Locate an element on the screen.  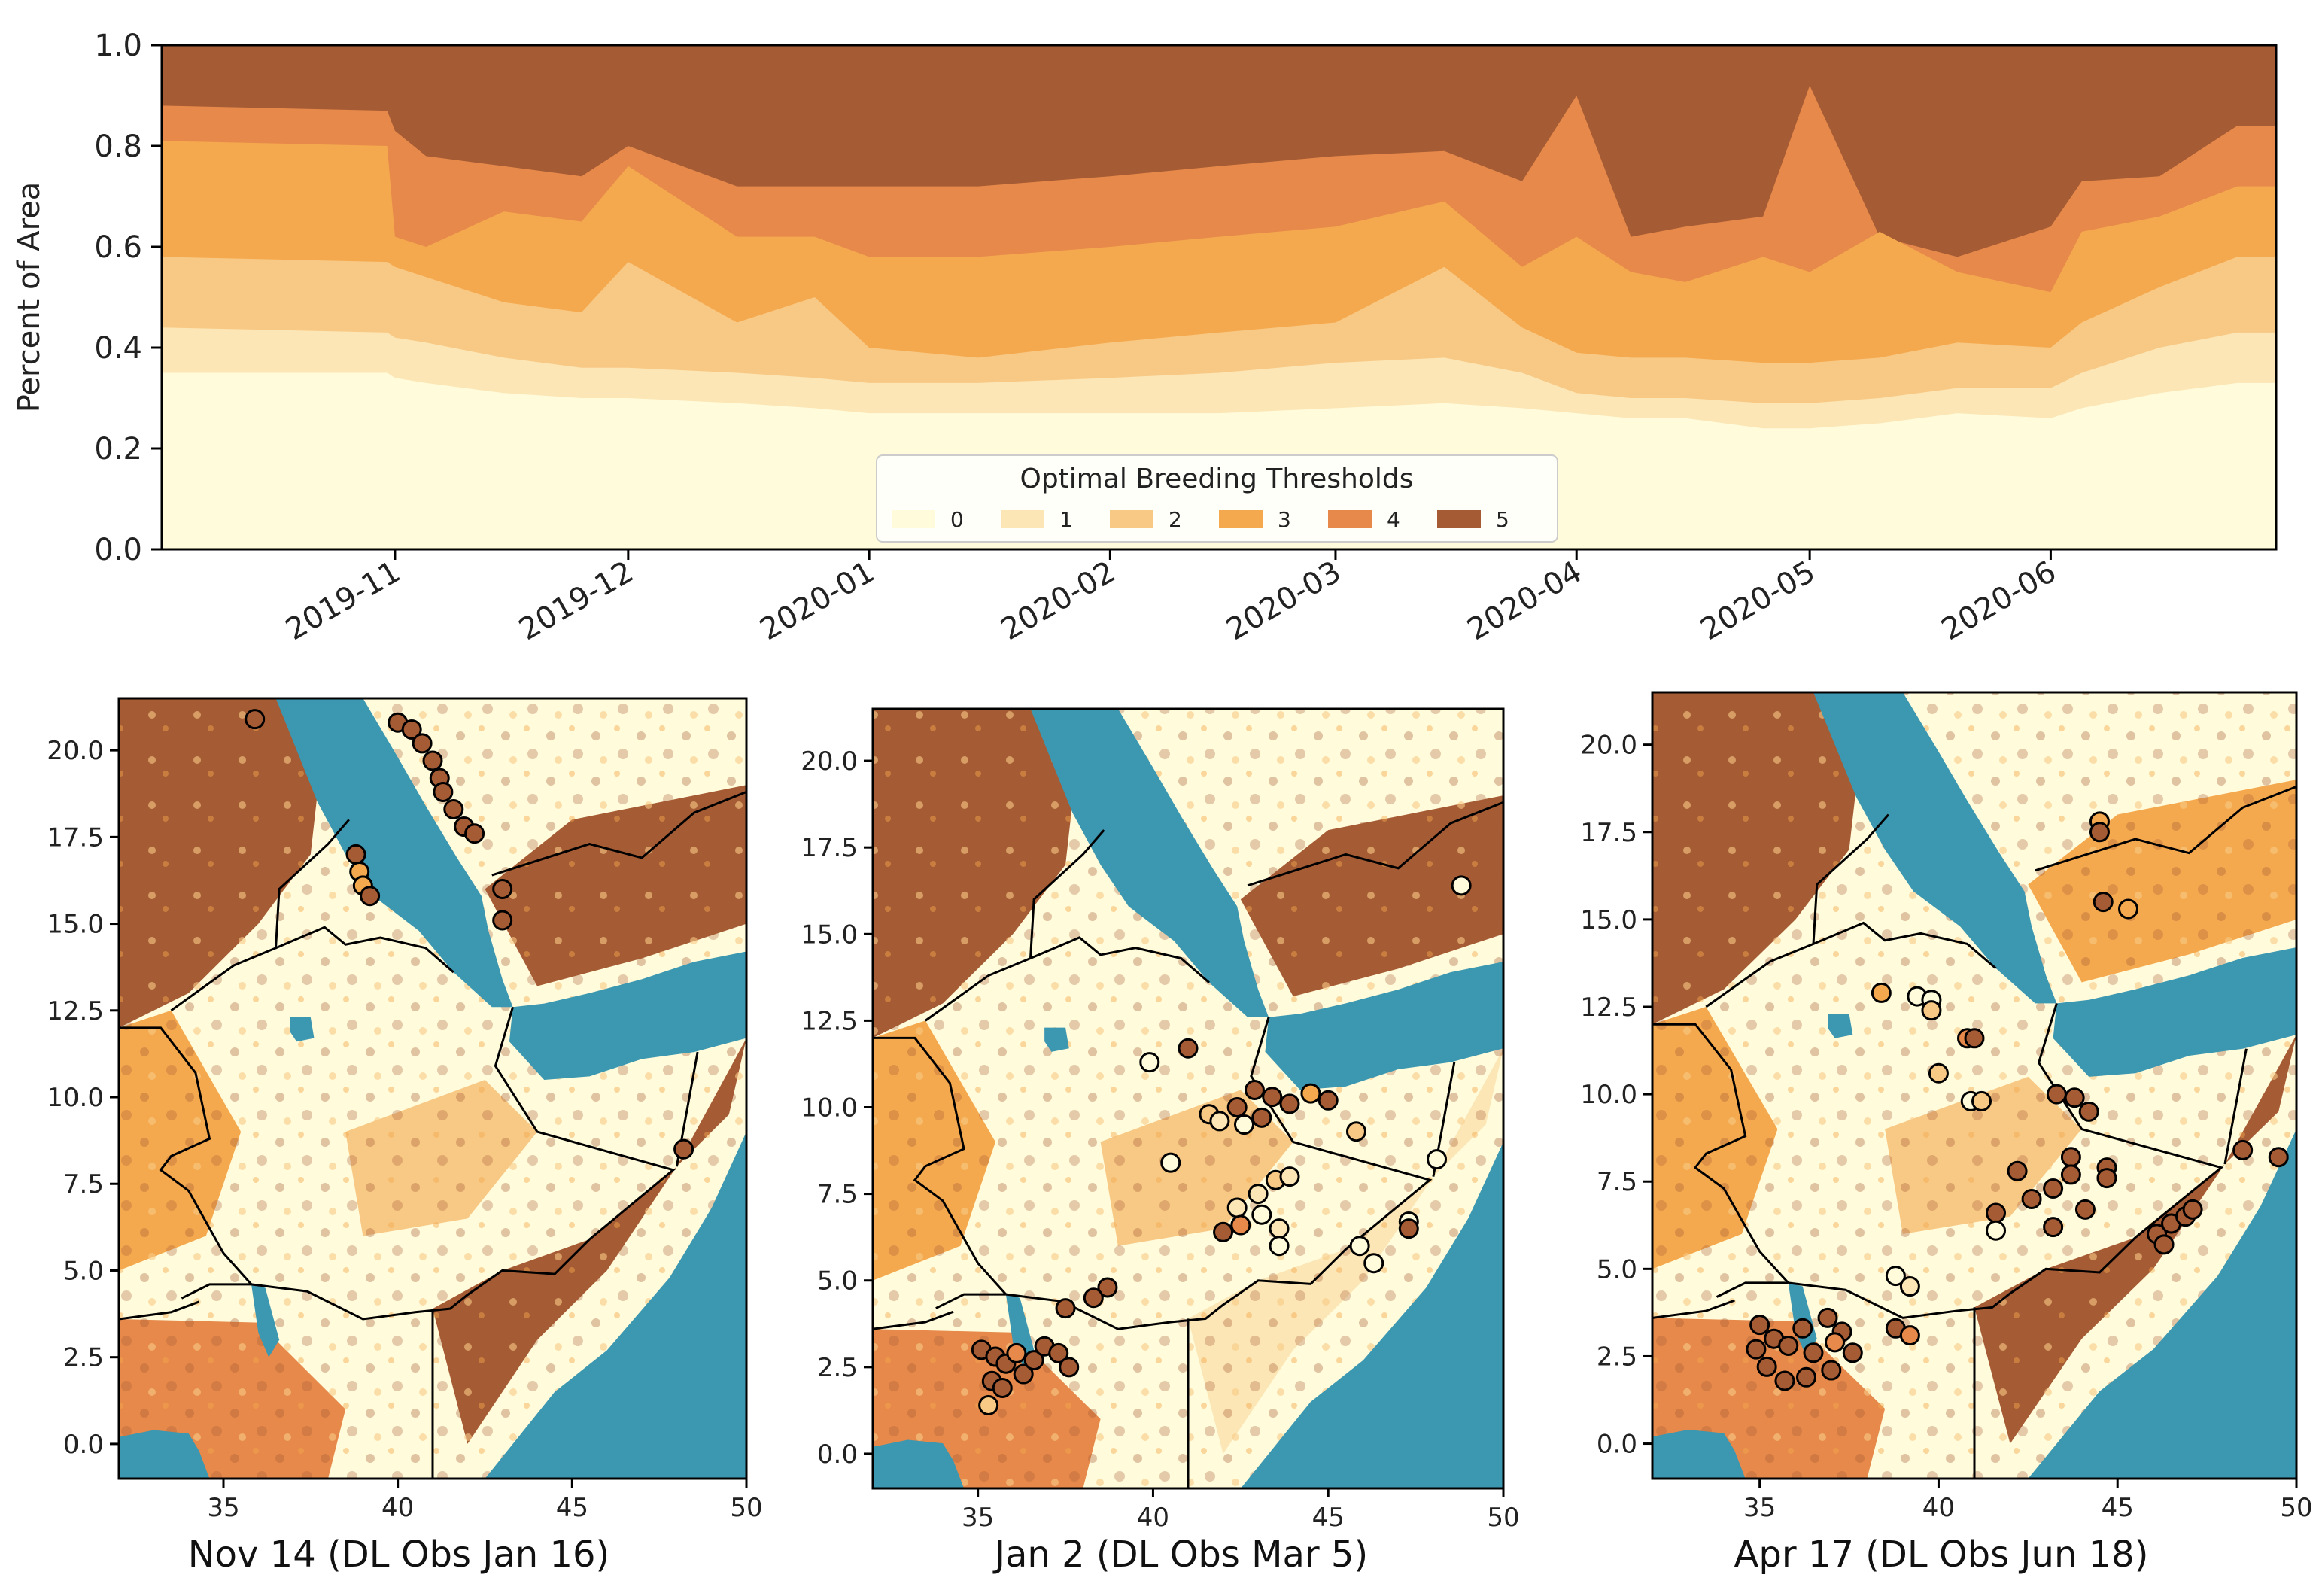
x-tick-label: 2020-04 is located at coordinates (1524, 601).